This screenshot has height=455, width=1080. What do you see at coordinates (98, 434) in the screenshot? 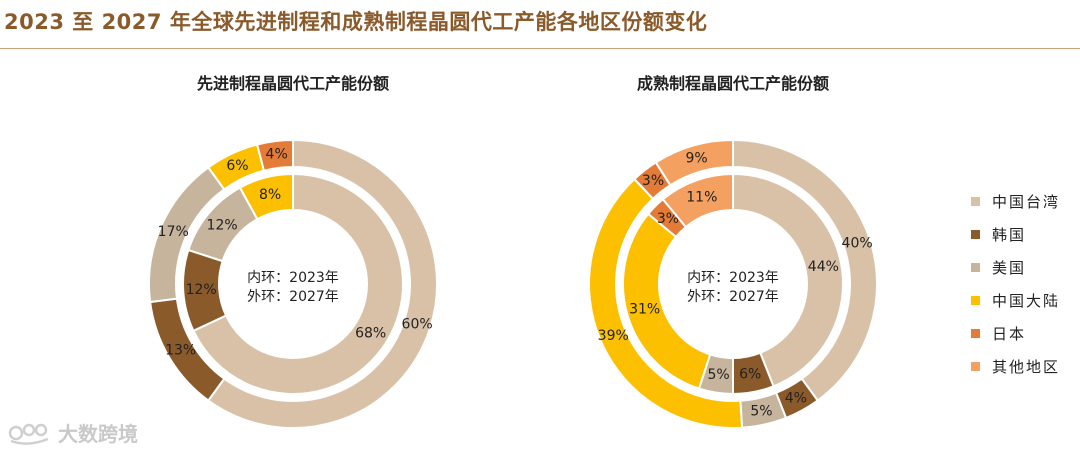
I see `watermark-text: 大数跨境` at bounding box center [98, 434].